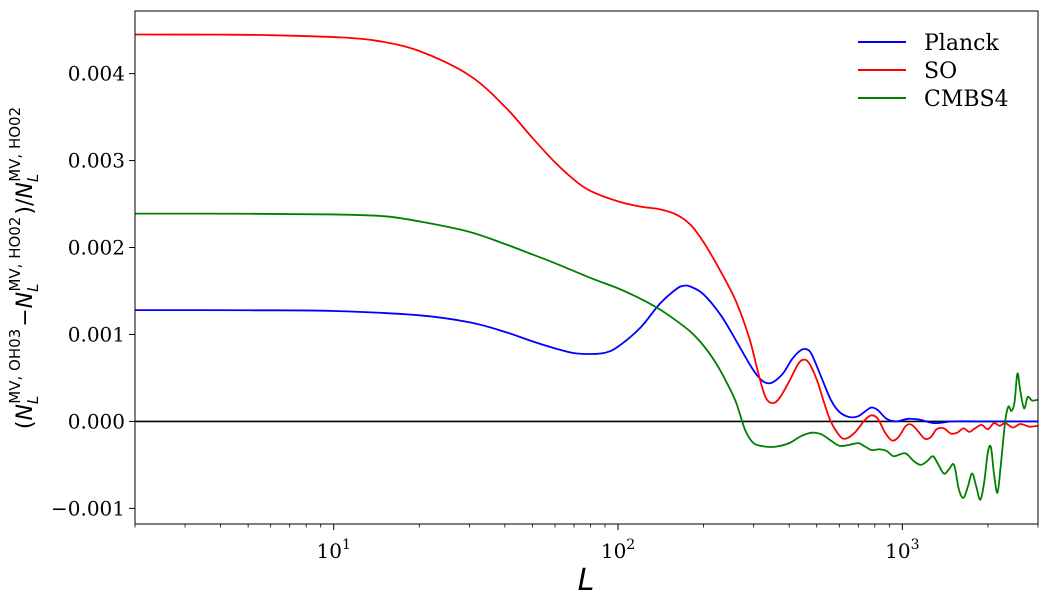  Describe the element at coordinates (618, 550) in the screenshot. I see `x-tick-label: 10²` at that location.